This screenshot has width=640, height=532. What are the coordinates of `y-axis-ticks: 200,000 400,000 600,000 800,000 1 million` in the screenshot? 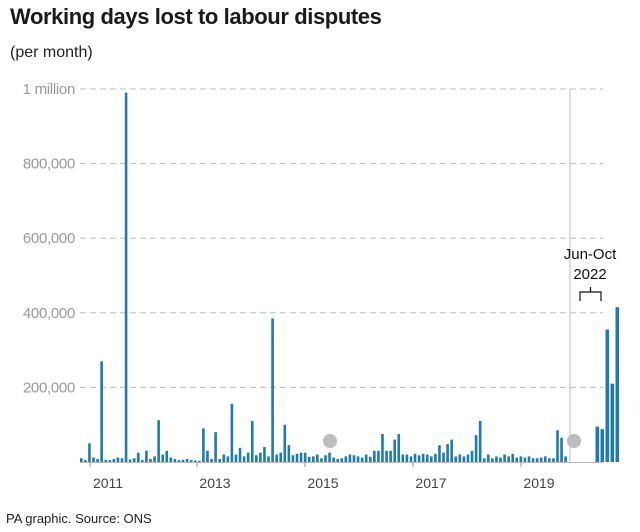 It's located at (49, 238).